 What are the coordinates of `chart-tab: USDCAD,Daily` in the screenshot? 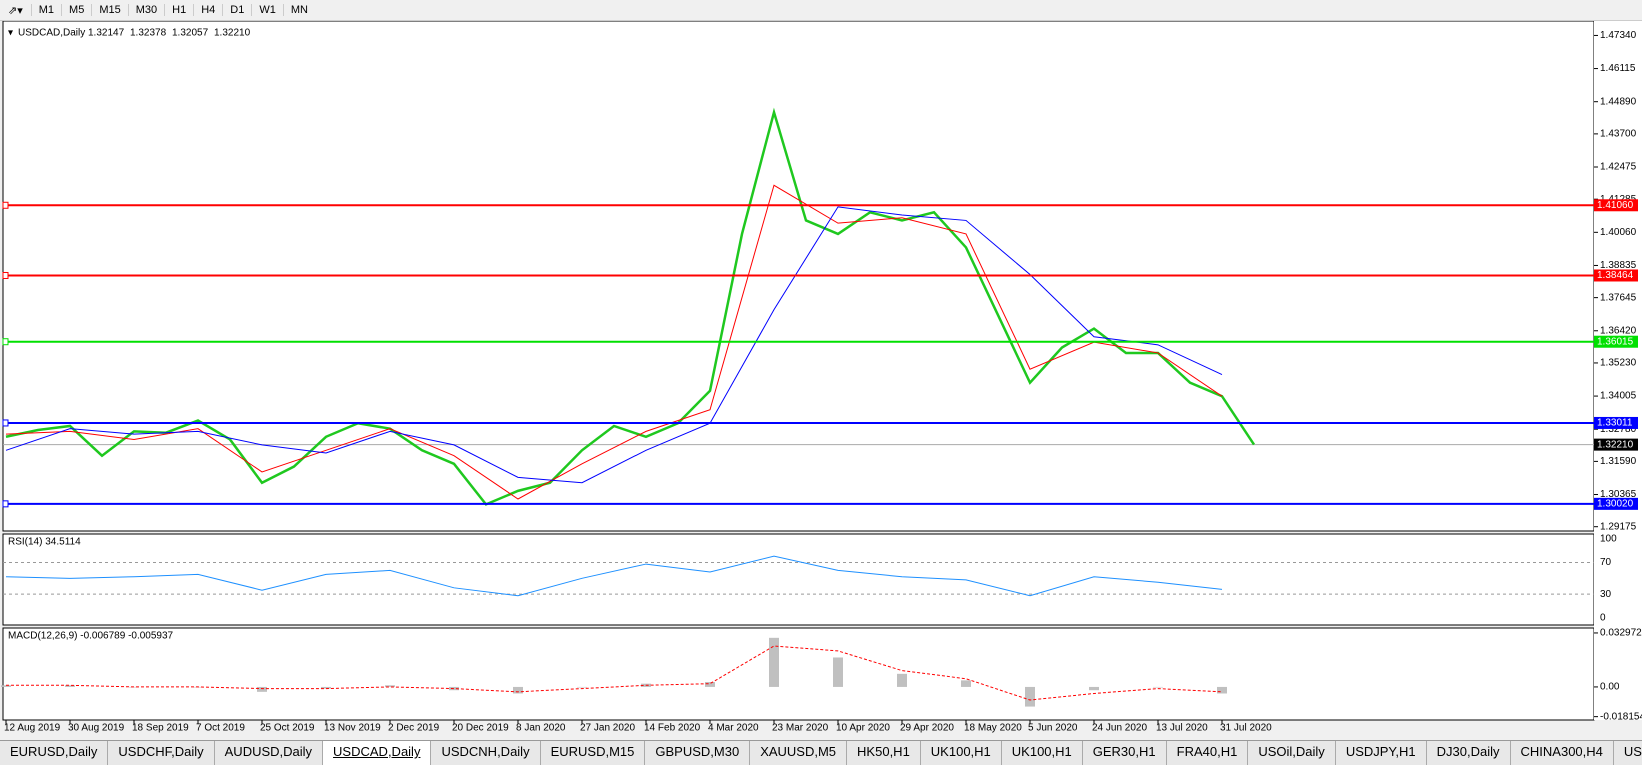 It's located at (377, 753).